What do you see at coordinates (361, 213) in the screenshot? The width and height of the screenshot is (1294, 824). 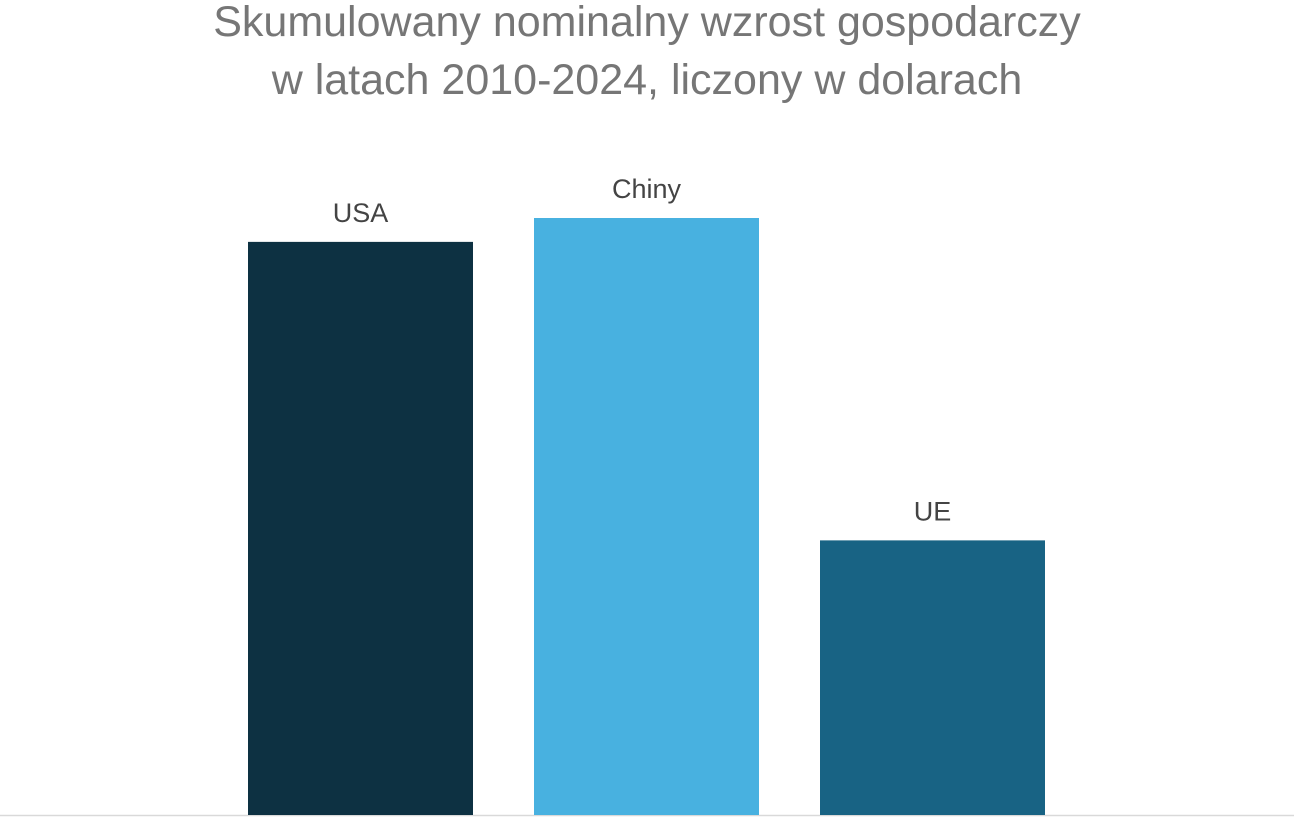 I see `category-label: USA` at bounding box center [361, 213].